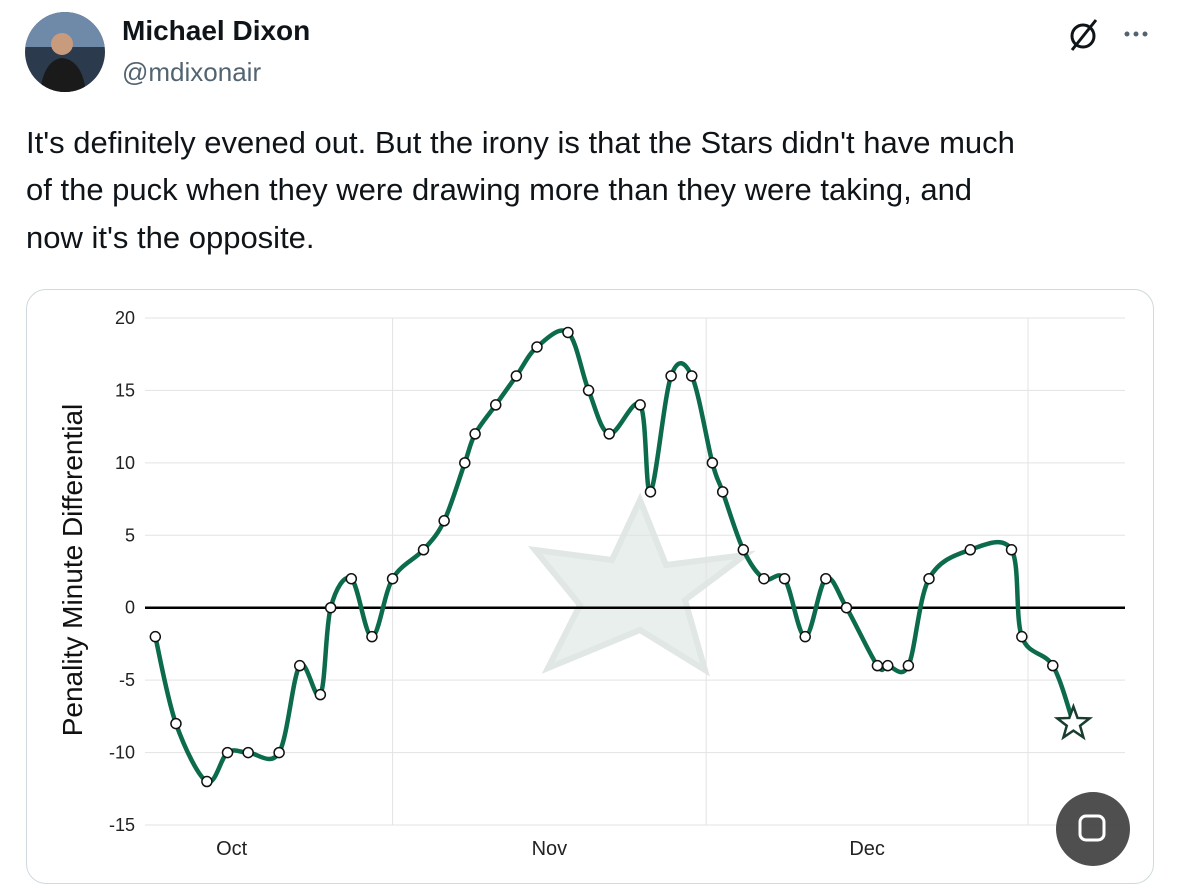  I want to click on watermark-logo, so click(641, 584).